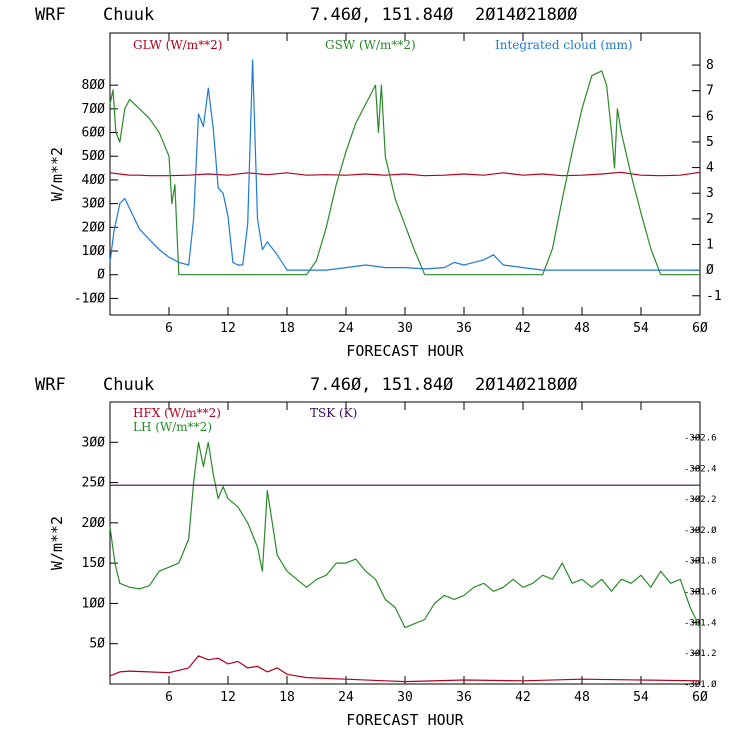 The height and width of the screenshot is (740, 740). What do you see at coordinates (710, 116) in the screenshot?
I see `top-y2tick-label: 6` at bounding box center [710, 116].